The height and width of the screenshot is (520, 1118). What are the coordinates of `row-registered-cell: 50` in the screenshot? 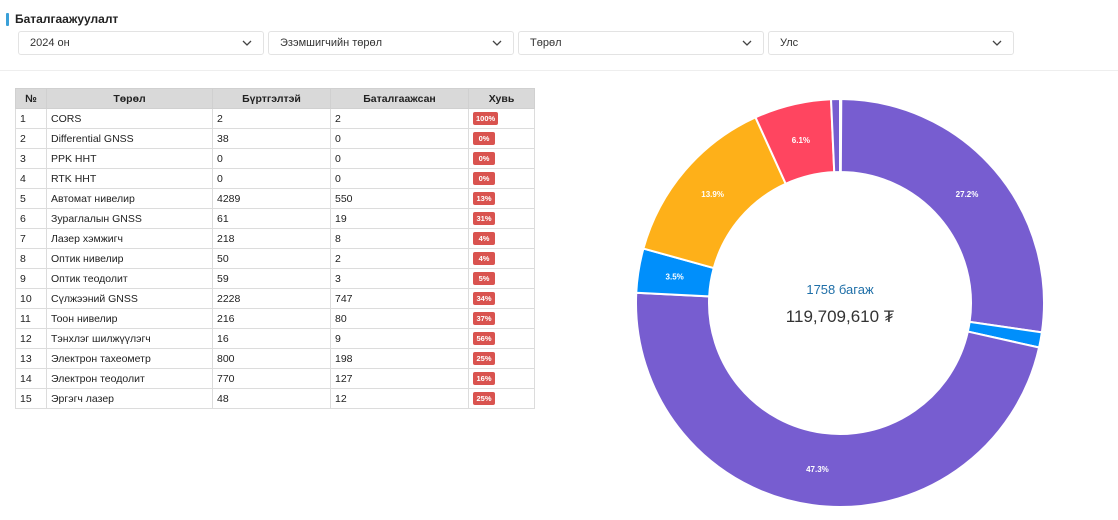 It's located at (271, 258).